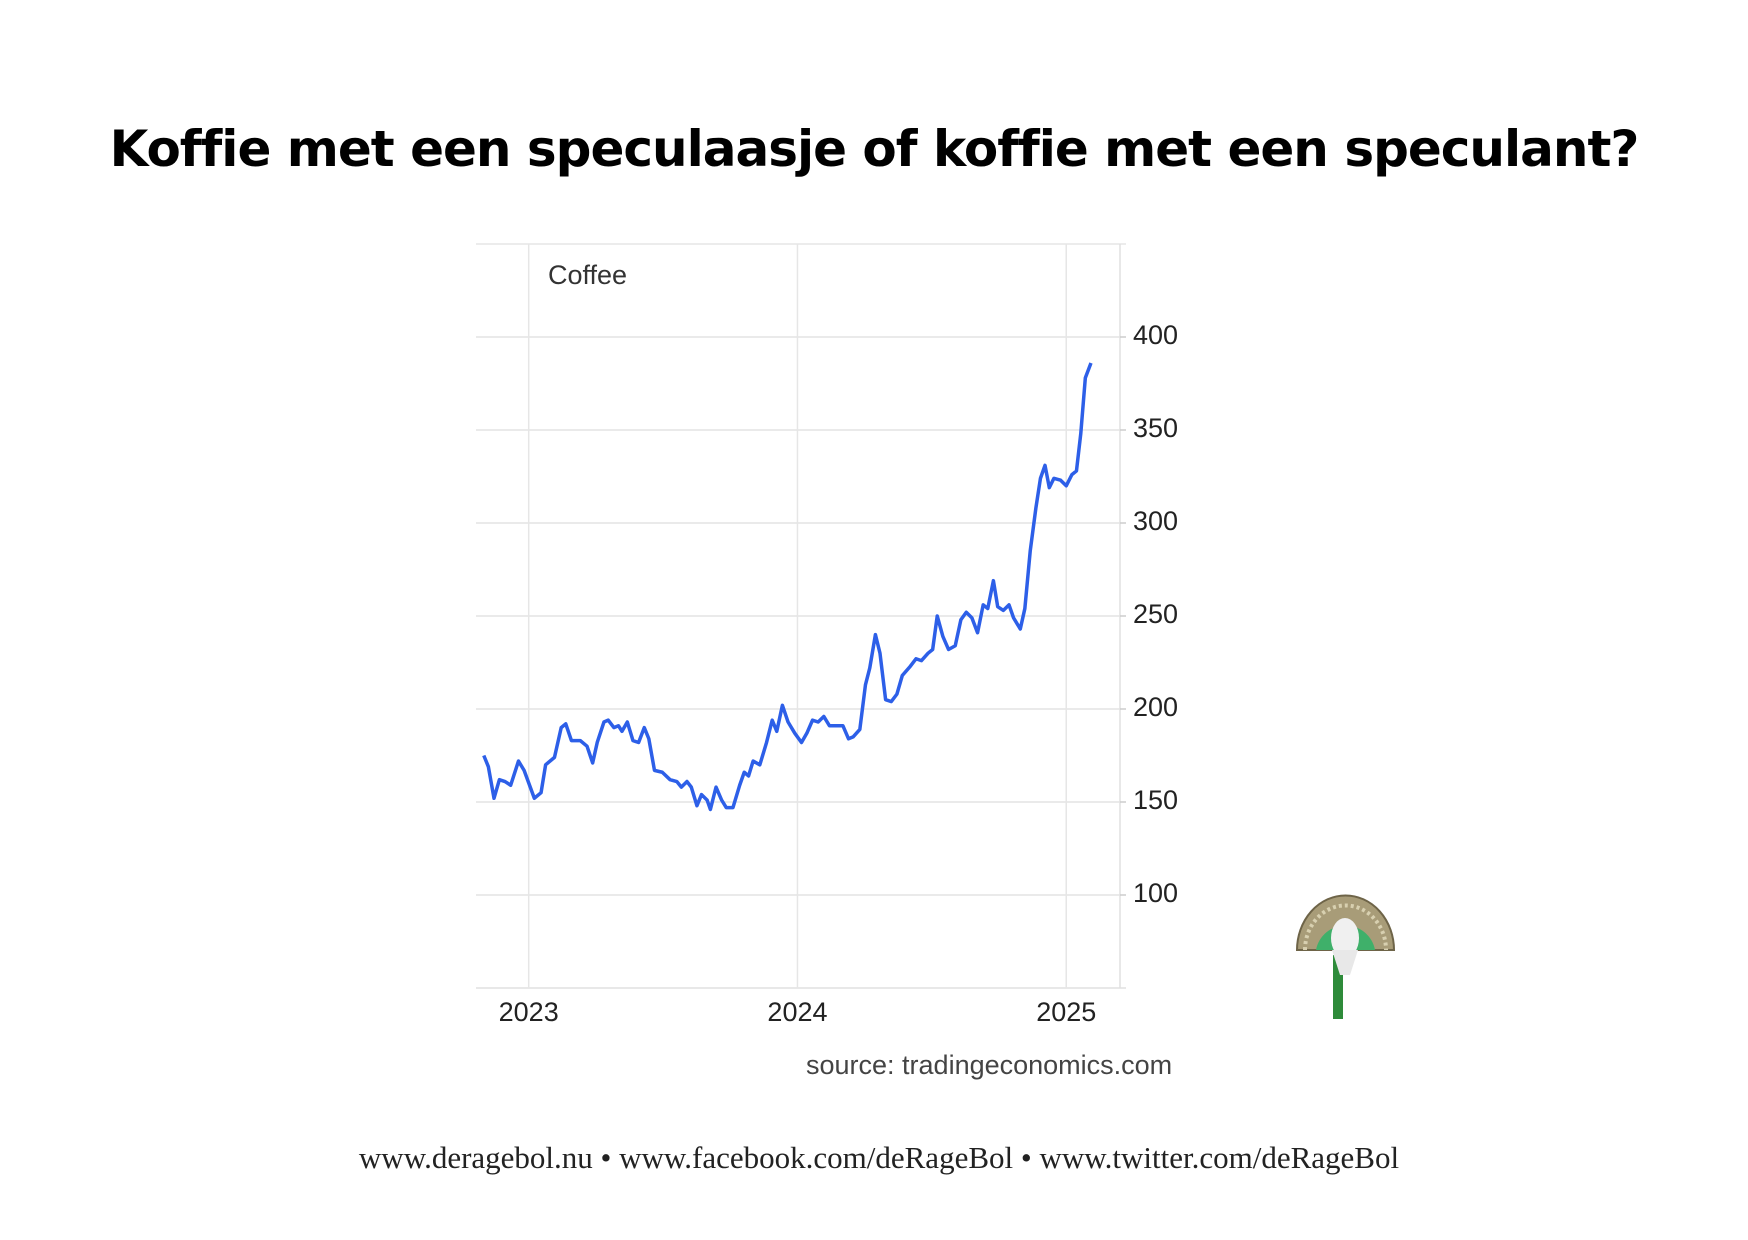 This screenshot has width=1748, height=1240. Describe the element at coordinates (587, 275) in the screenshot. I see `series-label: Coffee` at that location.